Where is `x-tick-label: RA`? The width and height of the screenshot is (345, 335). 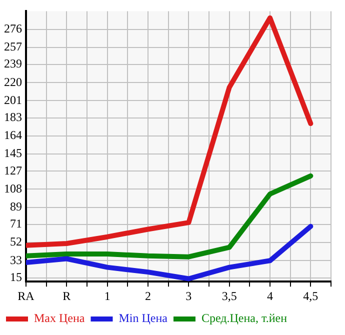
x-tick-label: RA is located at coordinates (26, 295).